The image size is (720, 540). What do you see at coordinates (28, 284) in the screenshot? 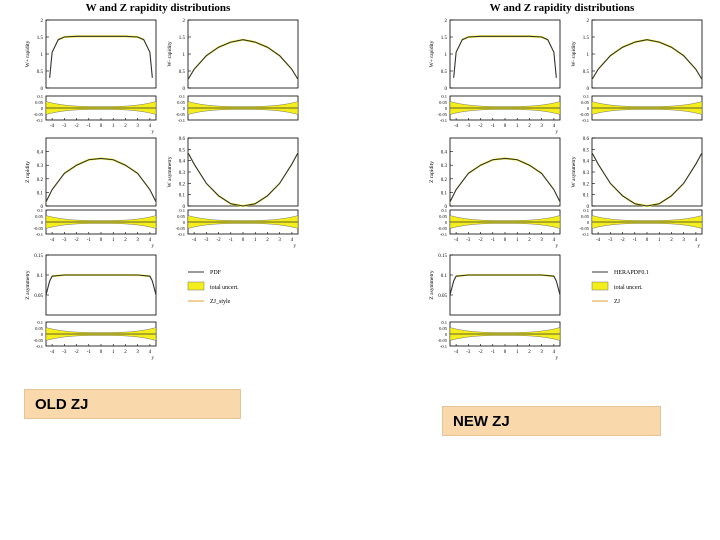
I see `y-axis-label: Z asymmetry` at bounding box center [28, 284].